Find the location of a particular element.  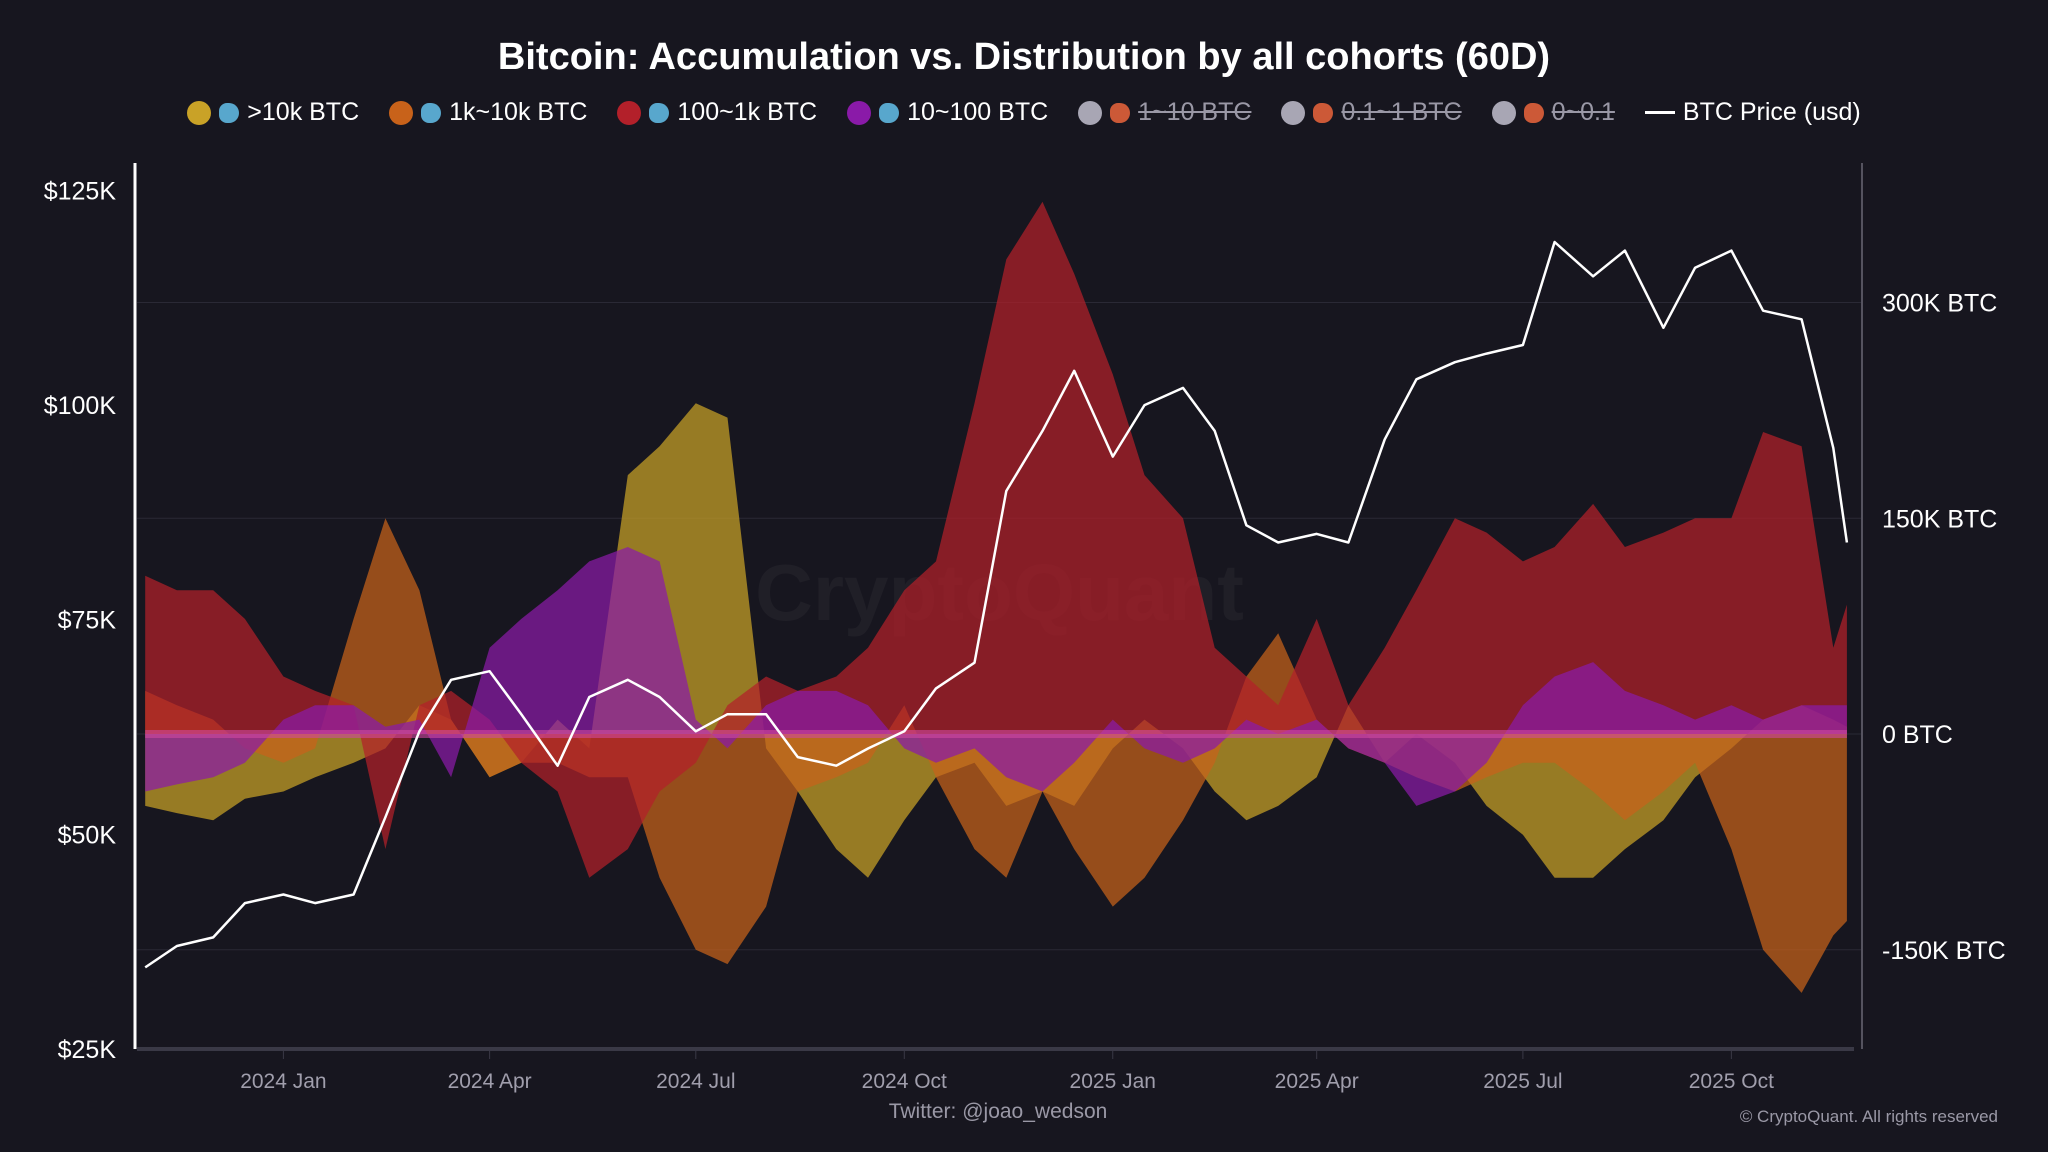

legend-label: BTC Price (usd) is located at coordinates (1771, 112).